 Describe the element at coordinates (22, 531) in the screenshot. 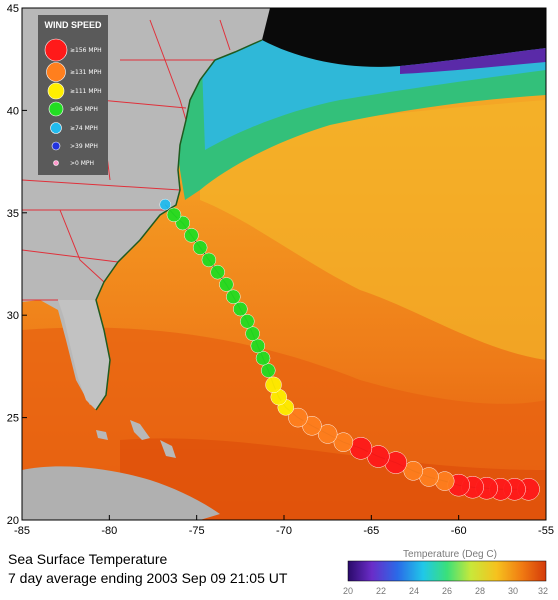

I see `lon-tick-label: -85` at that location.